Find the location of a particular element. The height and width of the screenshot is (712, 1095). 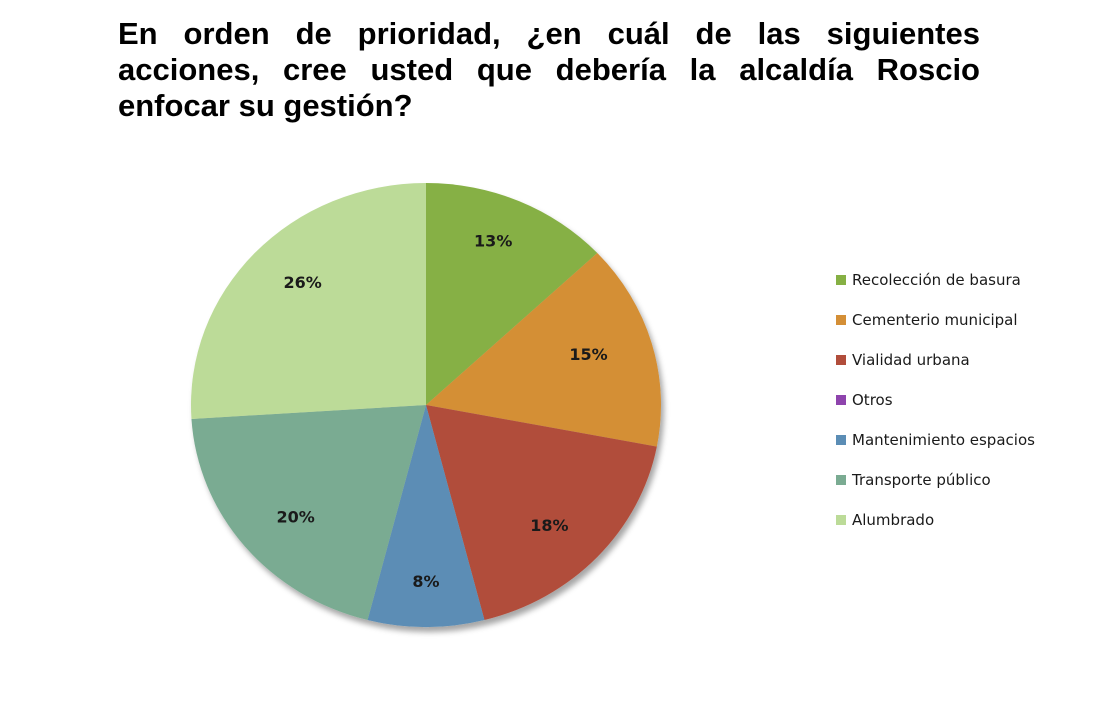

pie-data-label: 20% is located at coordinates (295, 517).